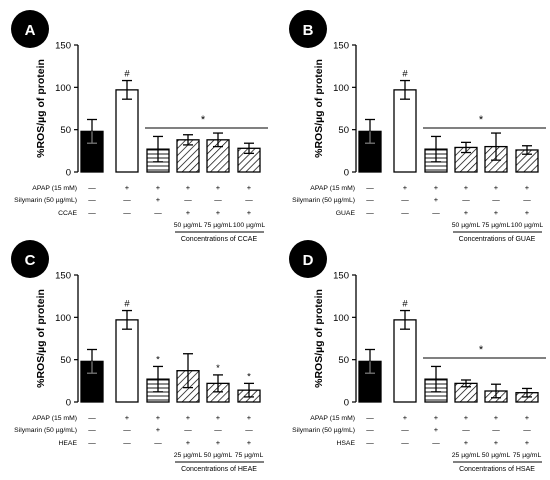 This screenshot has width=550, height=480. I want to click on panel-label: B, so click(308, 30).